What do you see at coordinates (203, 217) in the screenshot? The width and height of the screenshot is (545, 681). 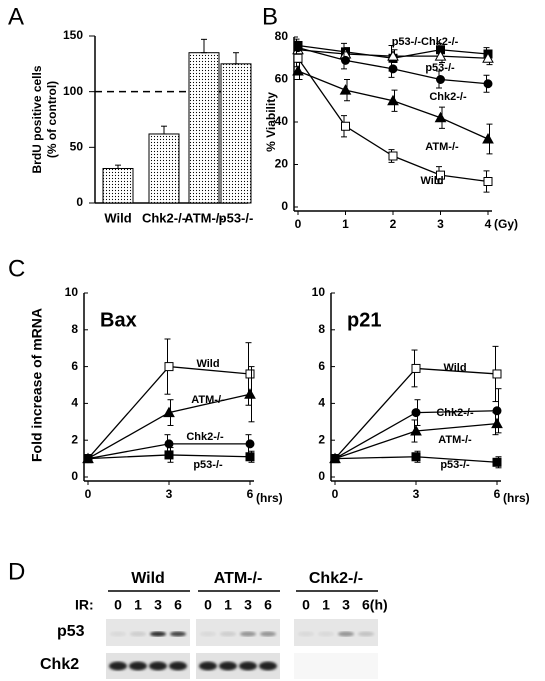 I see `x-tick-label: ATM-/-` at bounding box center [203, 217].